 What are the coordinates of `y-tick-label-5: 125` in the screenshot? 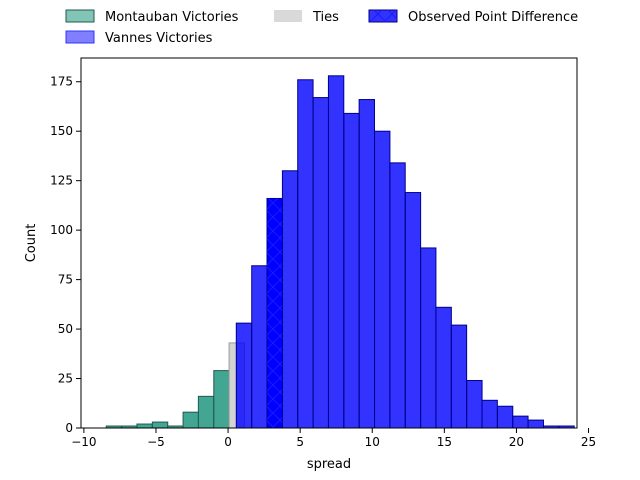 It's located at (61, 181).